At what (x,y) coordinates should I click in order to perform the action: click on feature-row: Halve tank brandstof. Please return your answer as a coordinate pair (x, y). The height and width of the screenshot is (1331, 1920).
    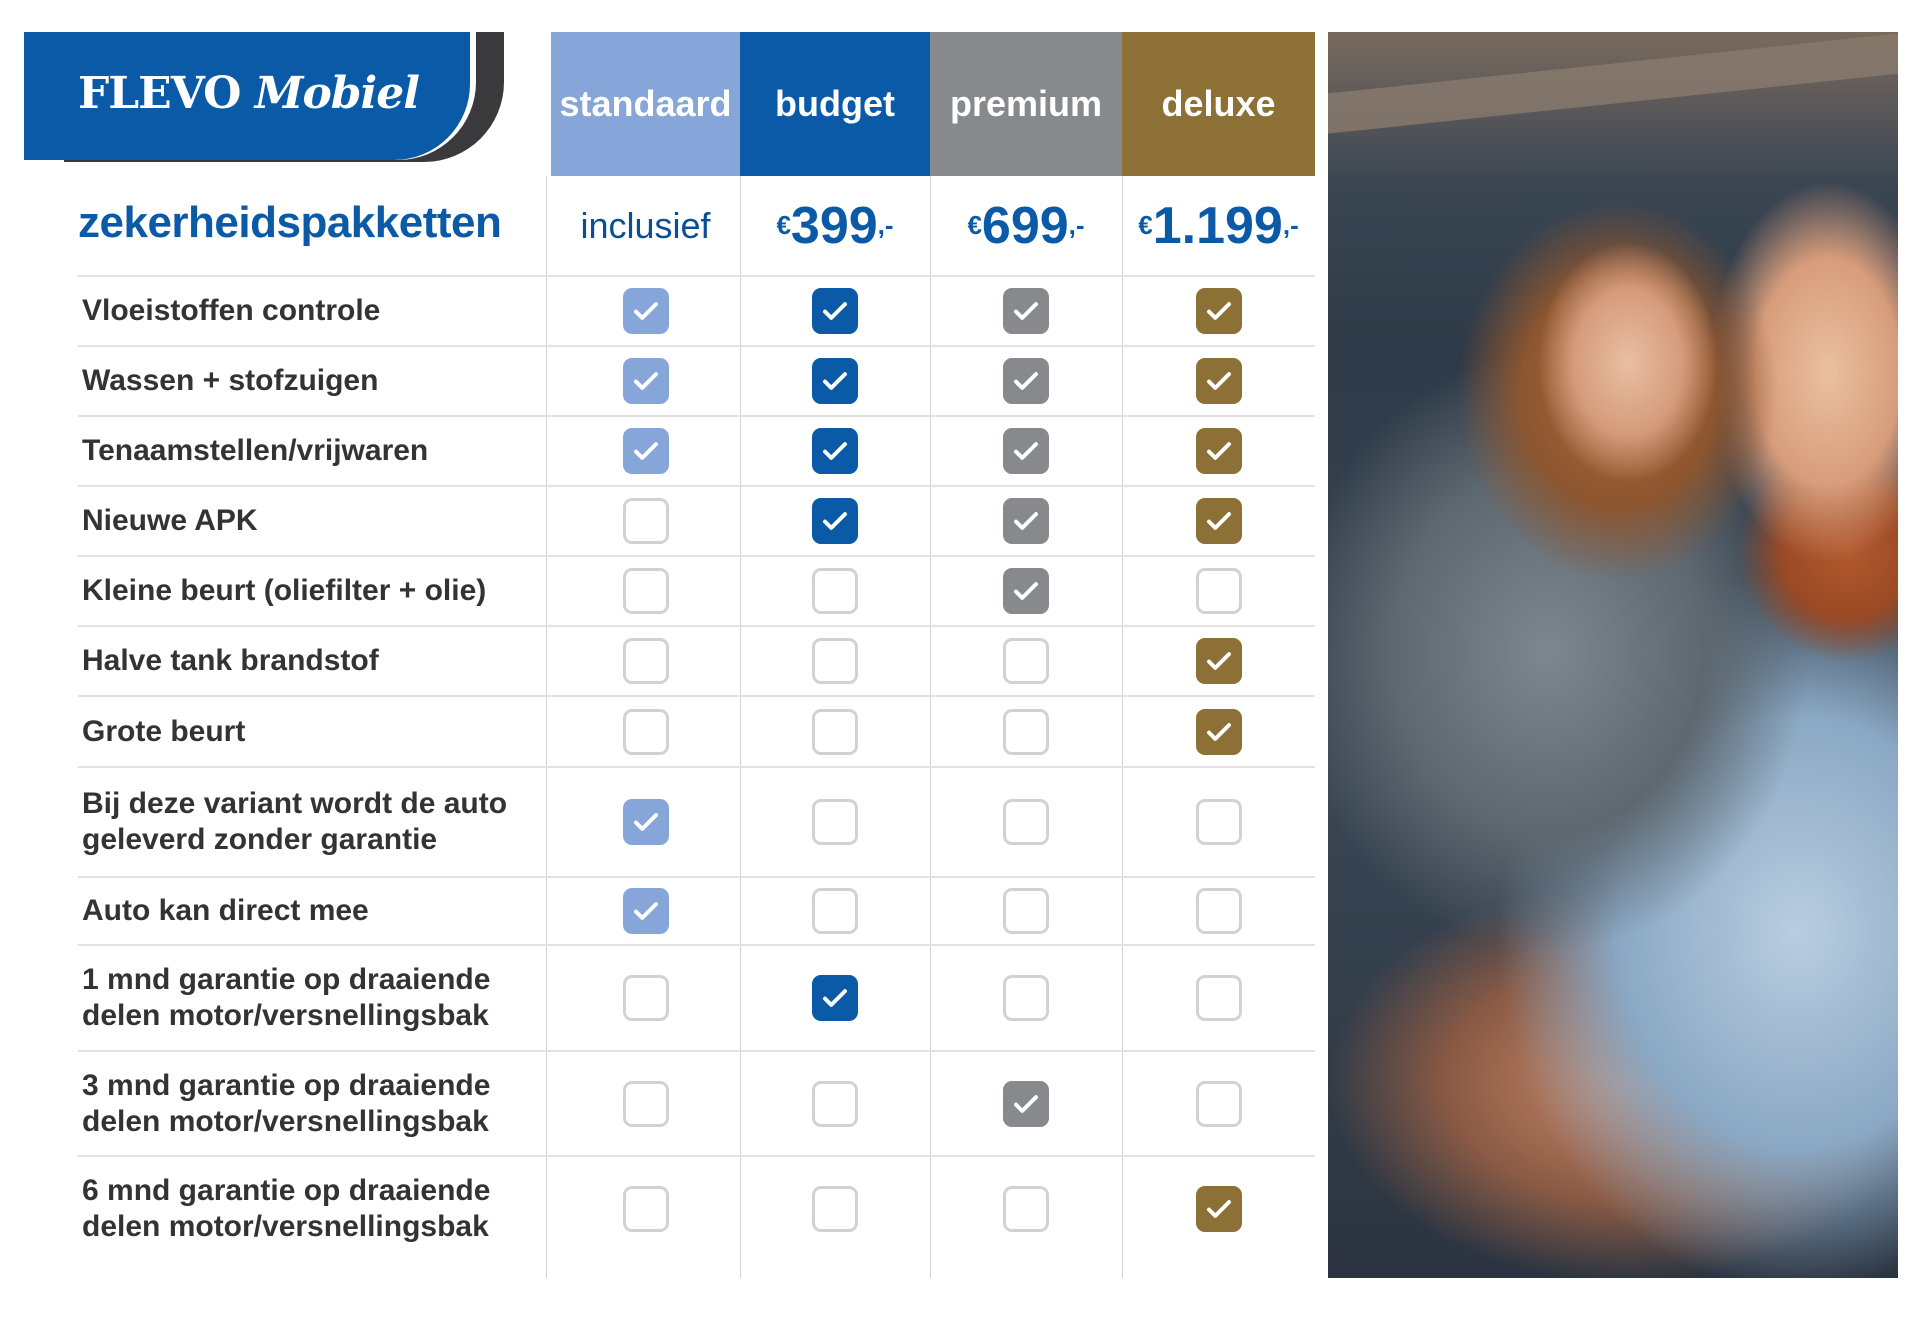
    Looking at the image, I should click on (696, 660).